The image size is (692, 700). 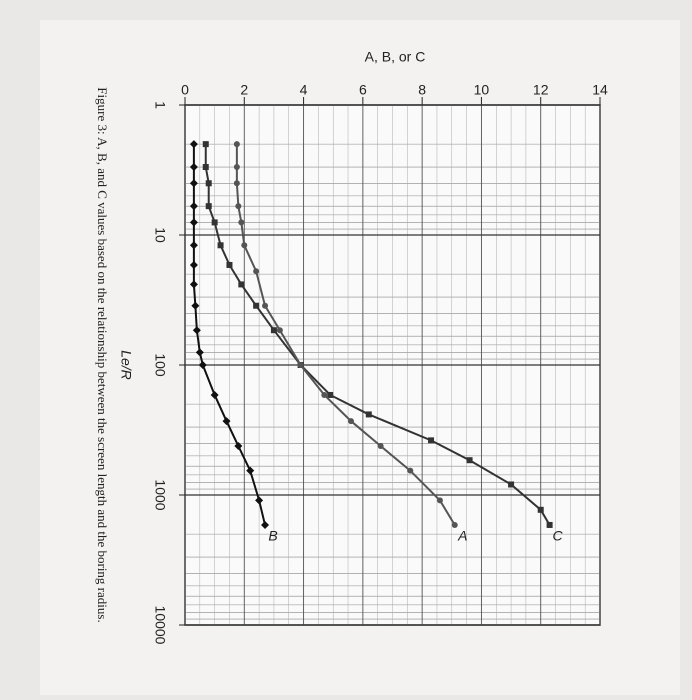 What do you see at coordinates (422, 90) in the screenshot?
I see `y-tick-label: 8` at bounding box center [422, 90].